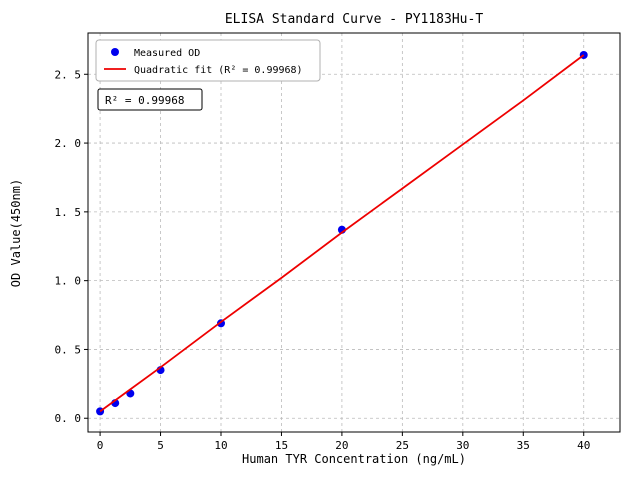 The height and width of the screenshot is (484, 640). I want to click on r-squared-annotation: R² = 0.99968, so click(150, 99).